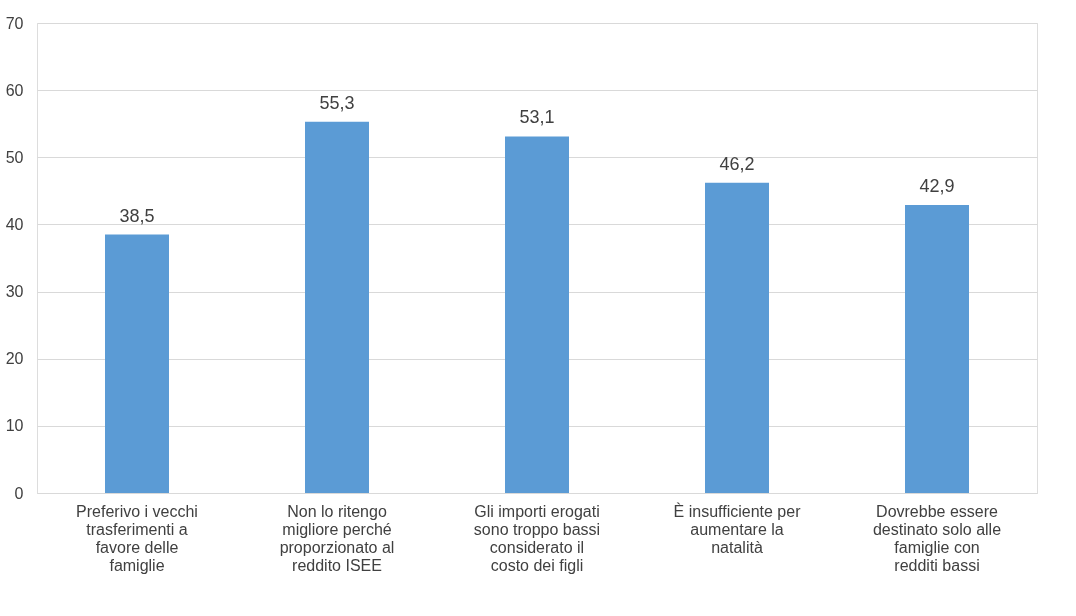 The height and width of the screenshot is (616, 1076). I want to click on data-label: 55,3, so click(337, 102).